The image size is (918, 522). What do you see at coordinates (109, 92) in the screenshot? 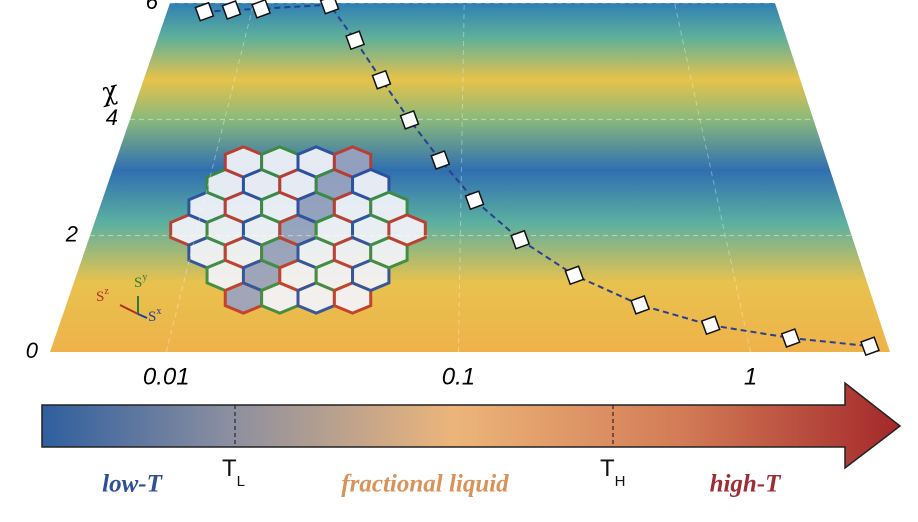
I see `y-axis-label: χ` at bounding box center [109, 92].